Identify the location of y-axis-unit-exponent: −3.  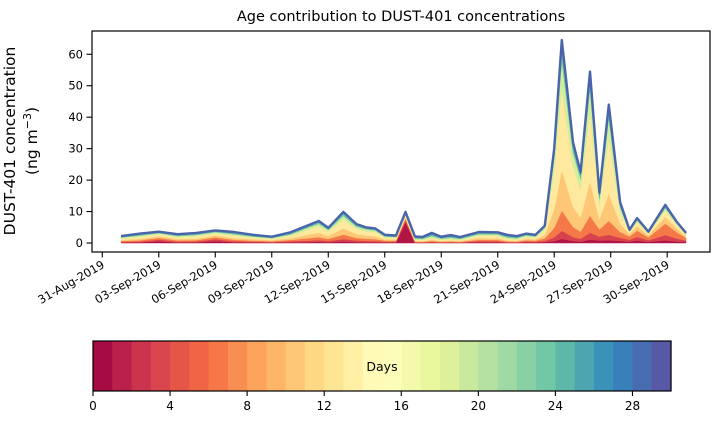
(27, 121).